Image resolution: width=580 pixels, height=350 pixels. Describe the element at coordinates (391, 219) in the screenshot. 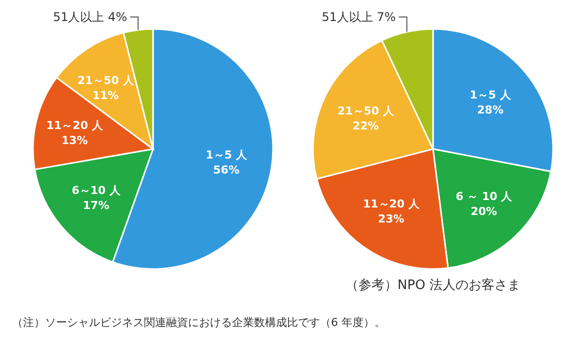

I see `data-label: 23%` at that location.